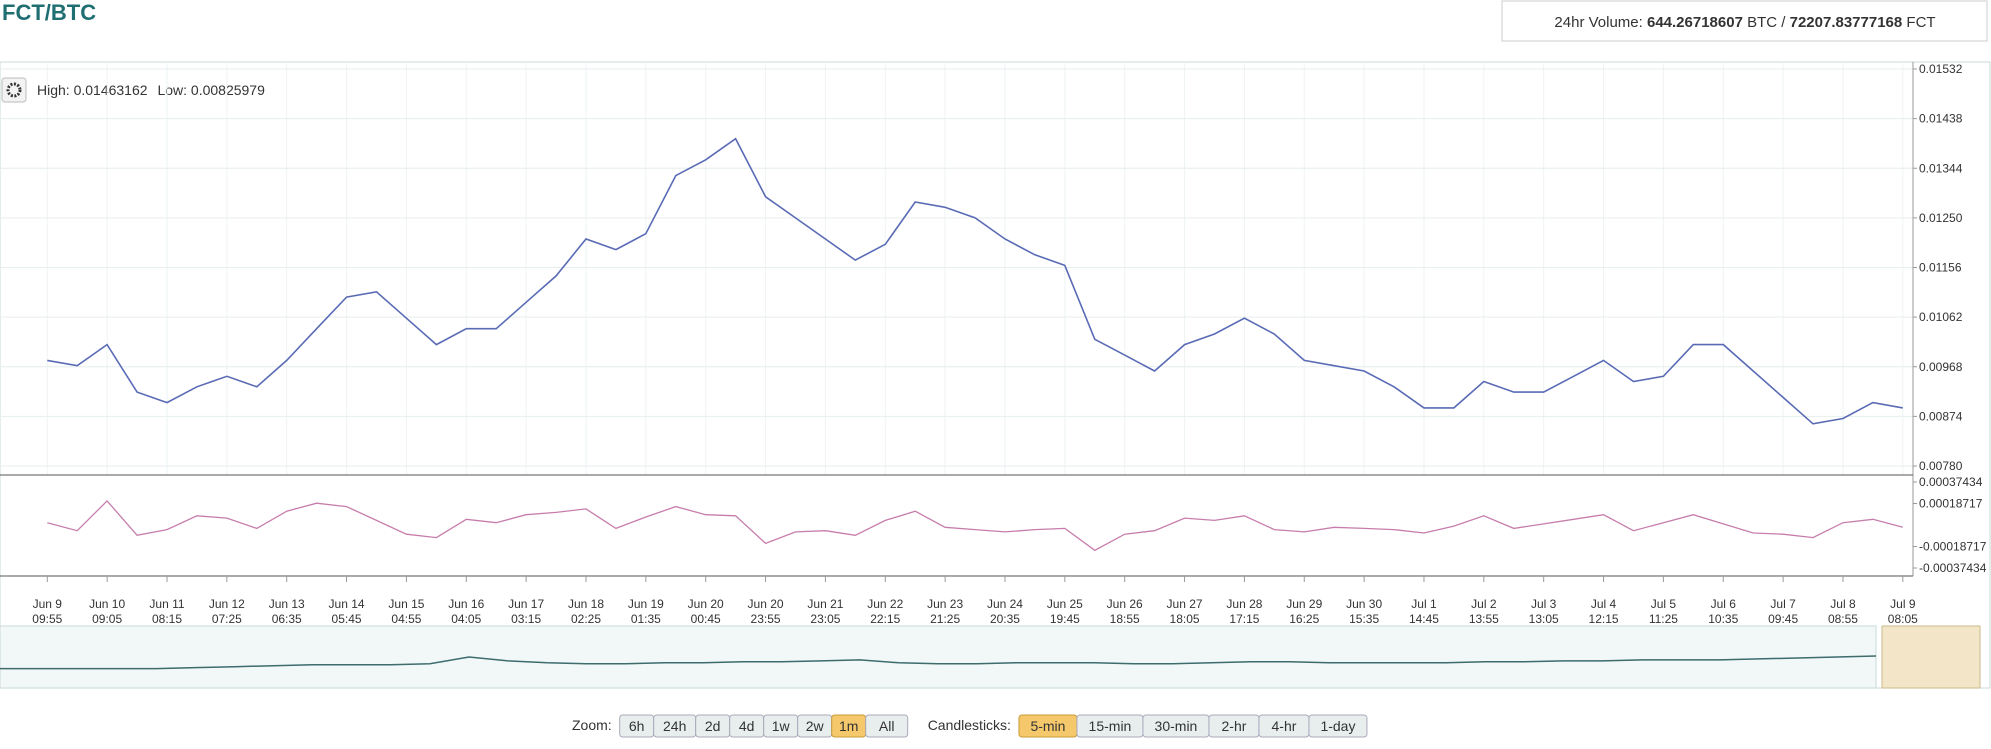 The width and height of the screenshot is (1991, 749). I want to click on x-tick-time: 09:45, so click(1783, 619).